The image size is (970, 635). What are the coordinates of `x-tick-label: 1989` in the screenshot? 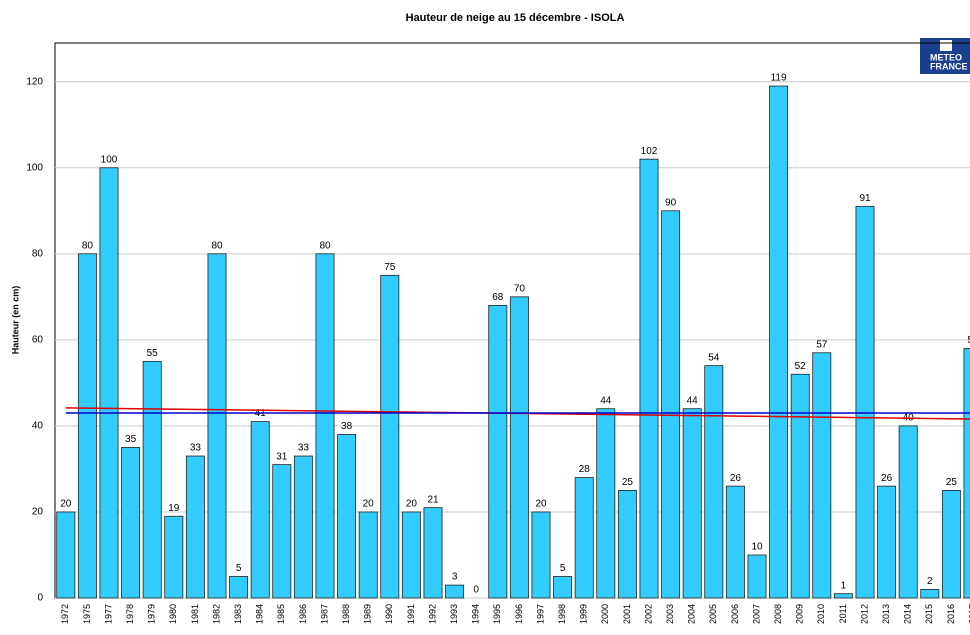 It's located at (368, 614).